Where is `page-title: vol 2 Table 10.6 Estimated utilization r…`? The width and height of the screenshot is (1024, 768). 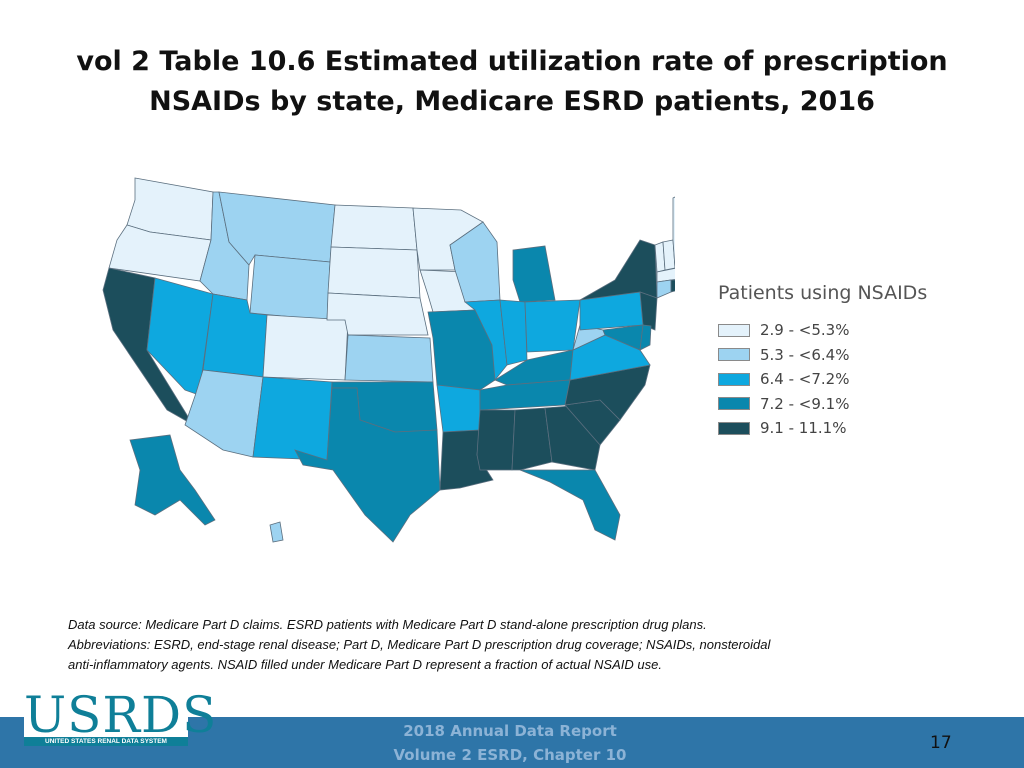
page-title: vol 2 Table 10.6 Estimated utilization r… is located at coordinates (512, 82).